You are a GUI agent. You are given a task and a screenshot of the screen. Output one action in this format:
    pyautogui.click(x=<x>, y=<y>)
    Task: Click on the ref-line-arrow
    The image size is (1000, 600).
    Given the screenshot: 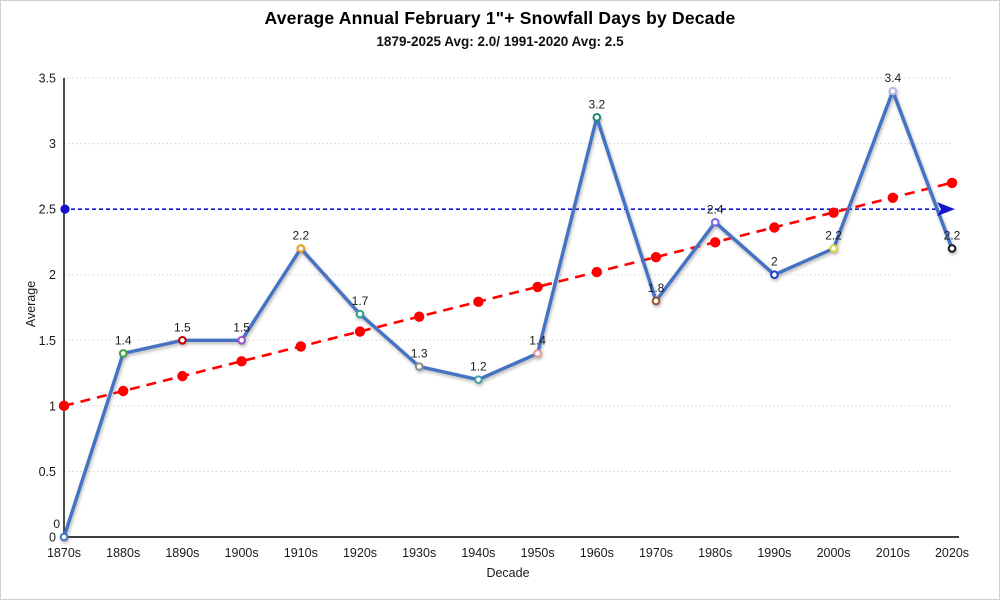 What is the action you would take?
    pyautogui.click(x=946, y=209)
    